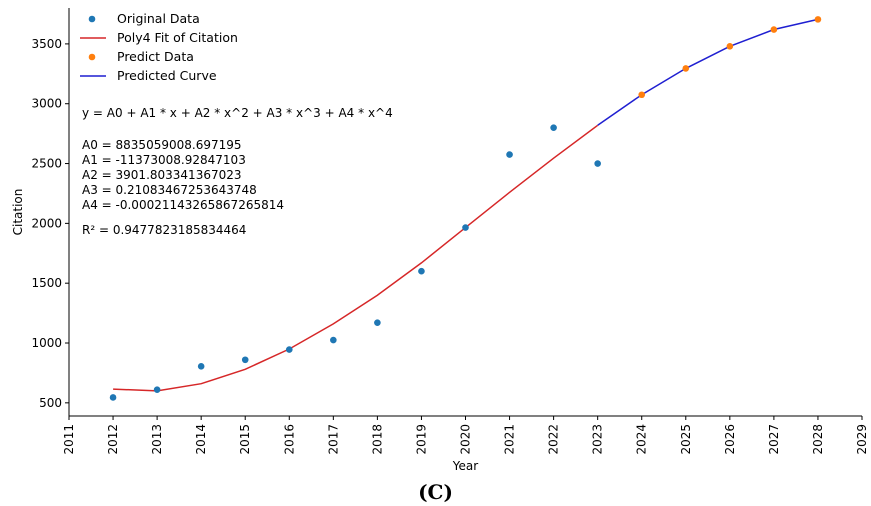 The image size is (871, 506). I want to click on x-tick-label: 2018, so click(377, 439).